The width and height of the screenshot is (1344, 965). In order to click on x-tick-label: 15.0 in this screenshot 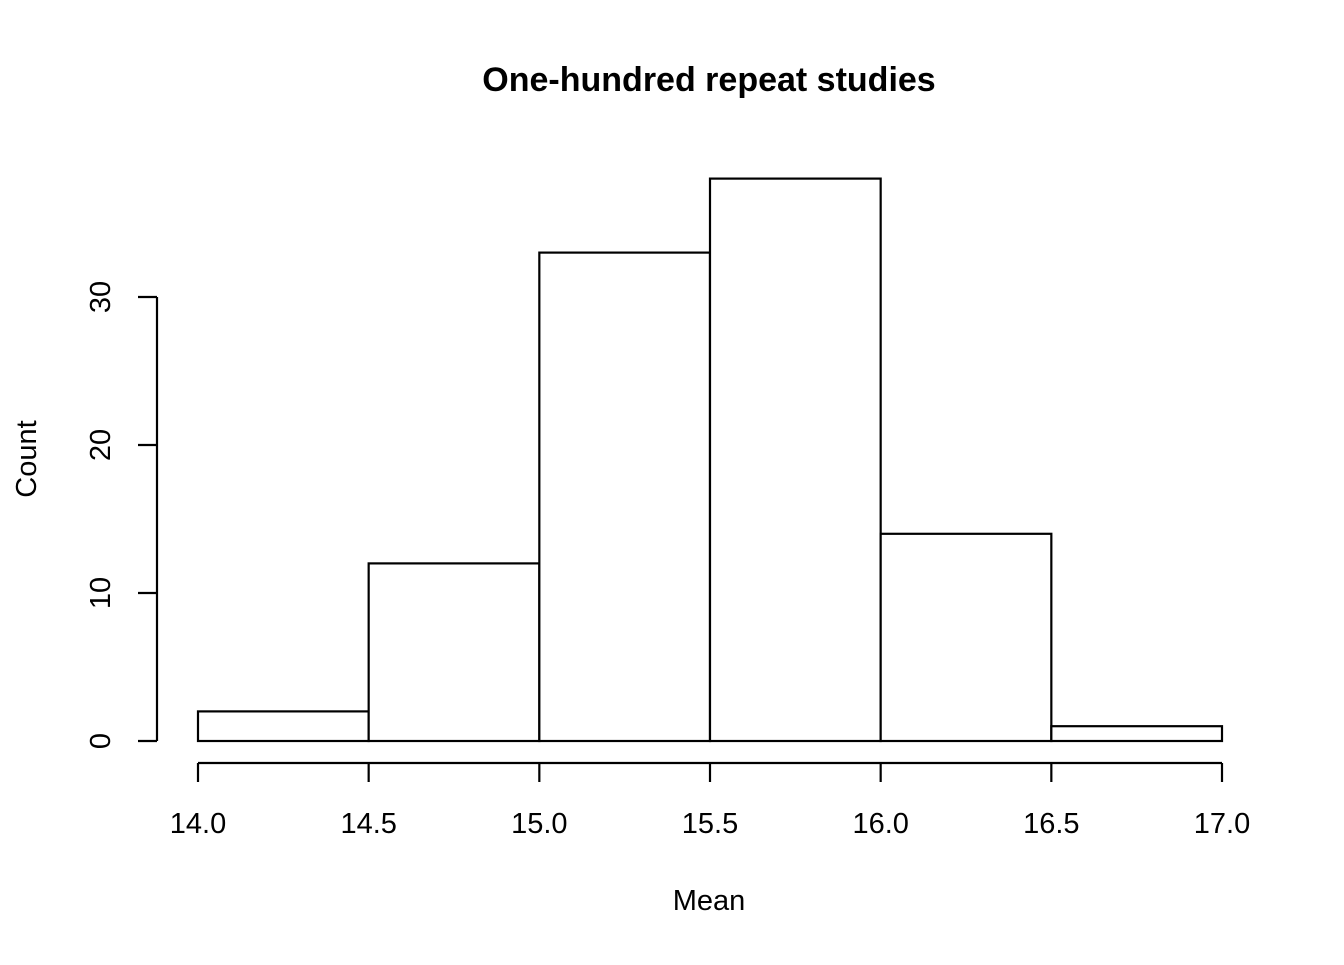, I will do `click(539, 824)`.